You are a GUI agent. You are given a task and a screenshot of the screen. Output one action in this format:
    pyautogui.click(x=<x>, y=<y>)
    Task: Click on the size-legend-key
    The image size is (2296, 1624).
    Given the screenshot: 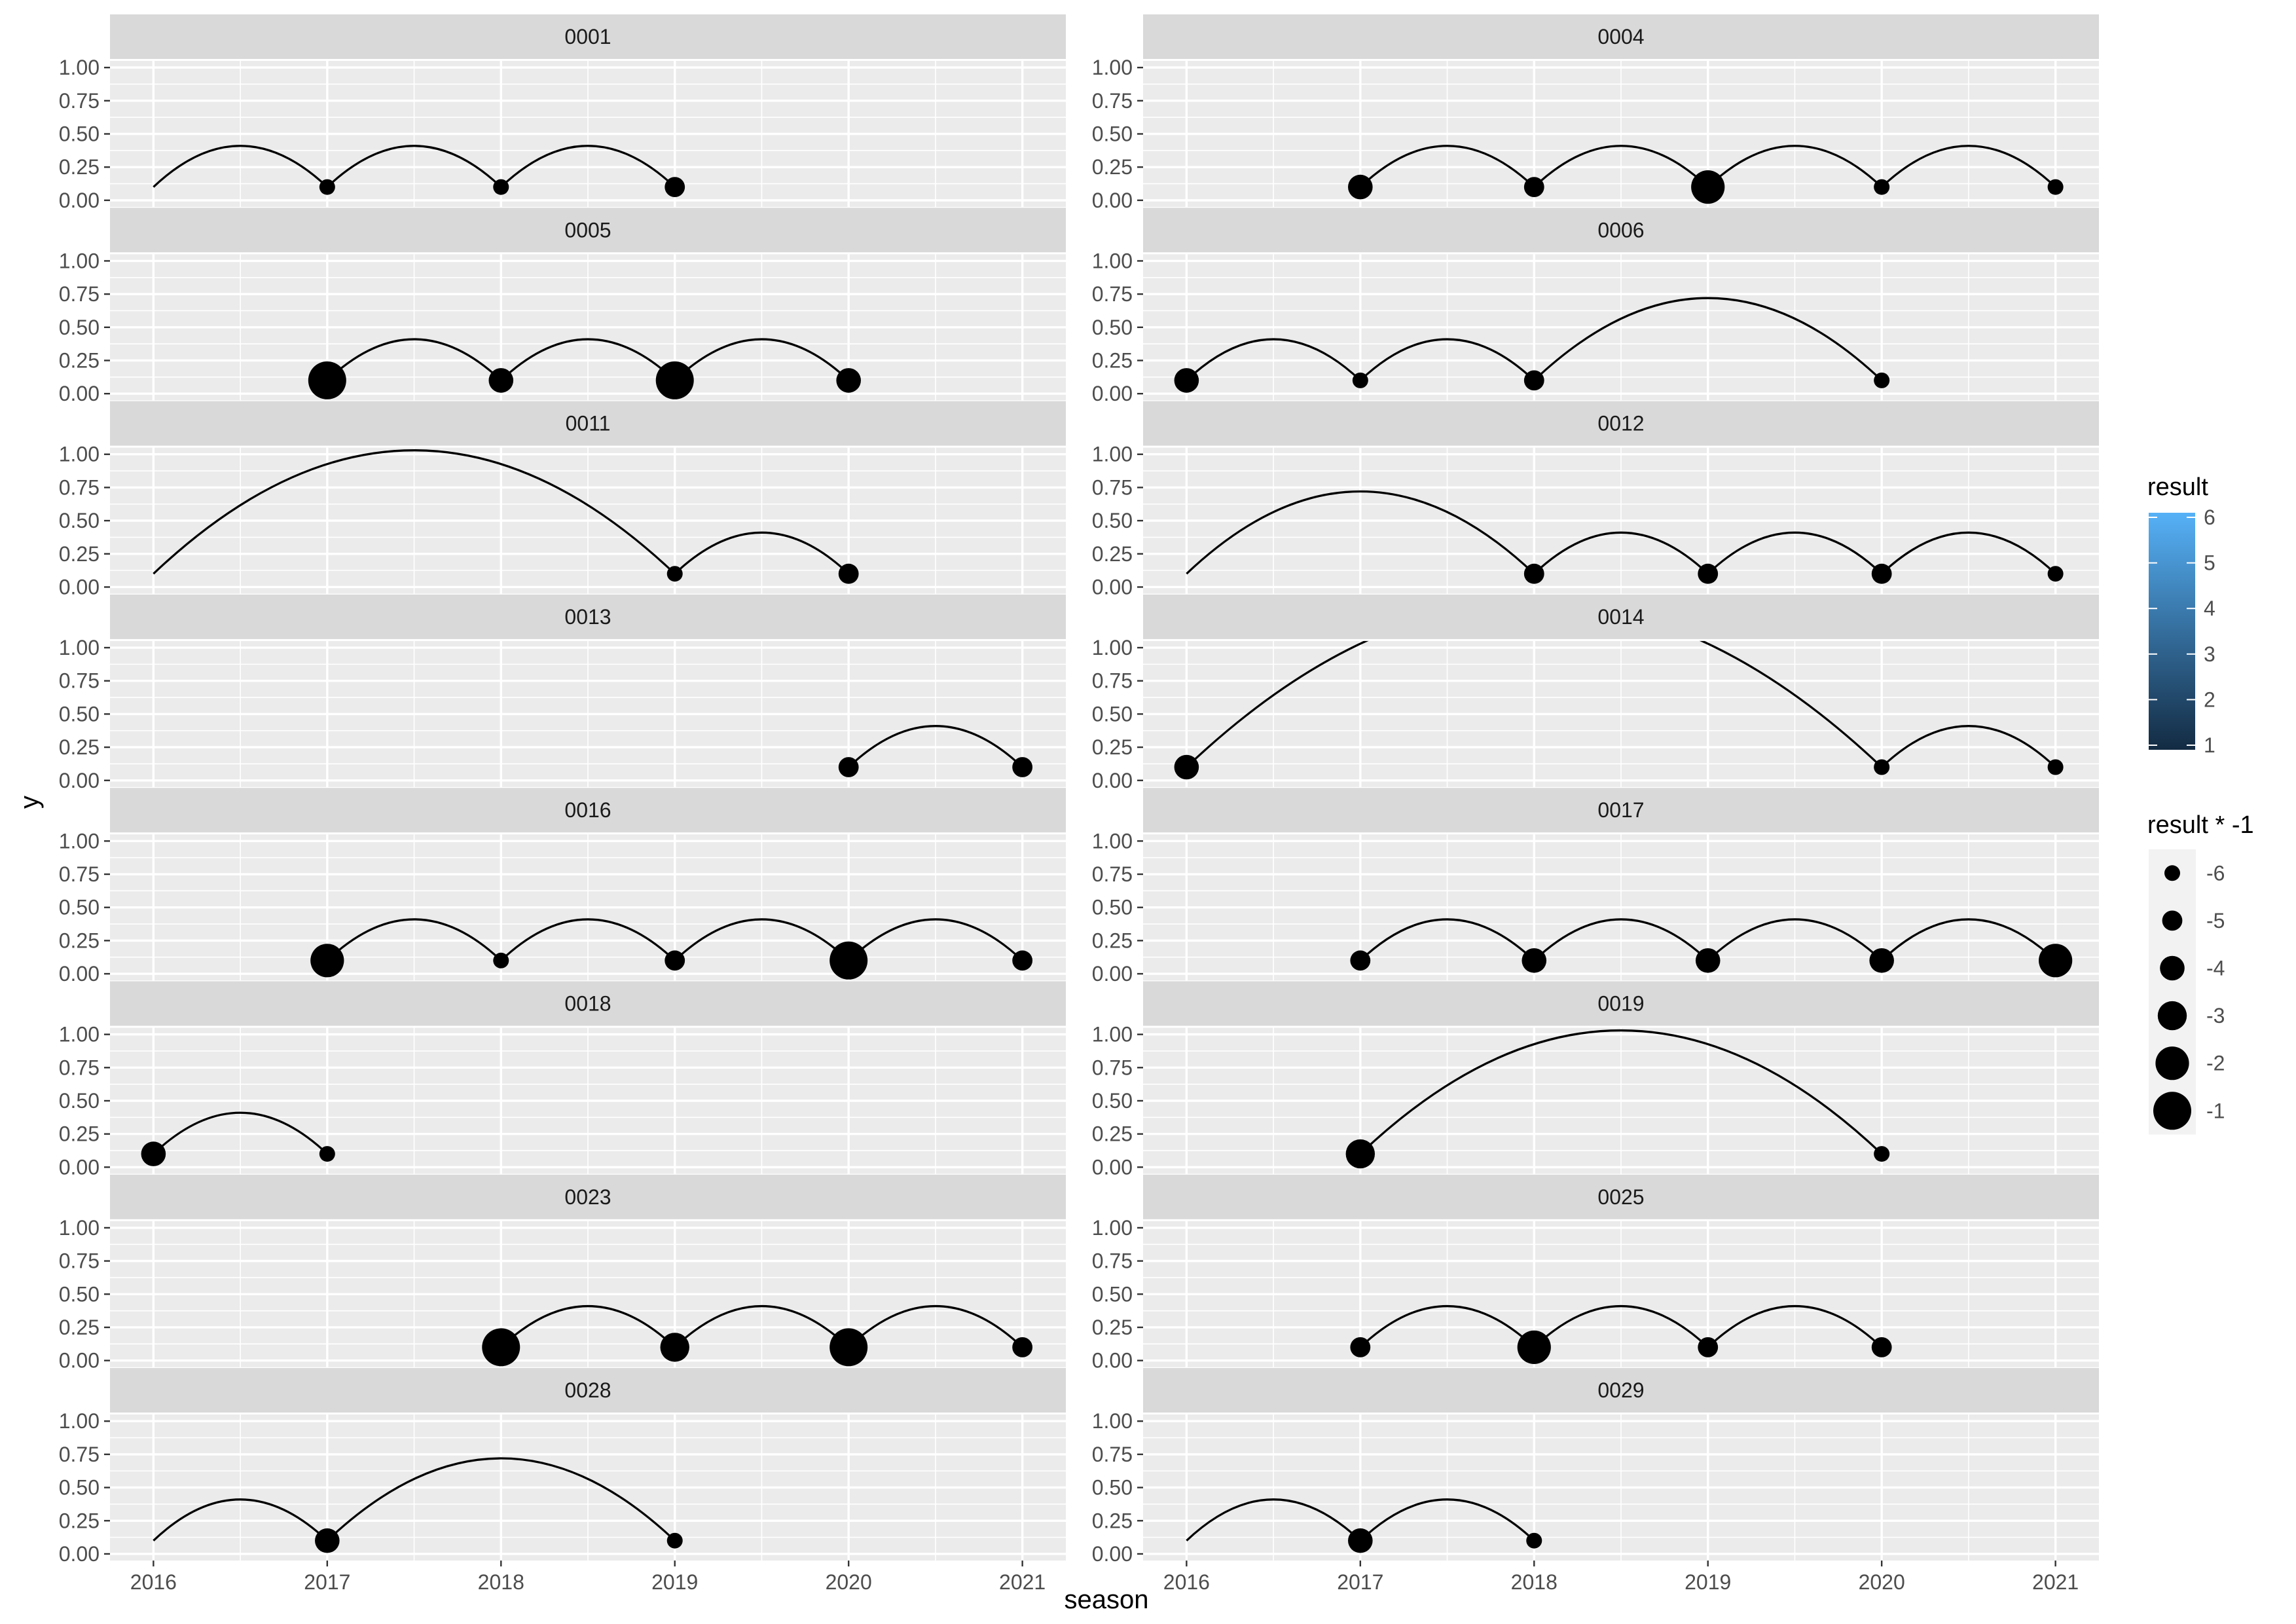 What is the action you would take?
    pyautogui.click(x=2172, y=1016)
    